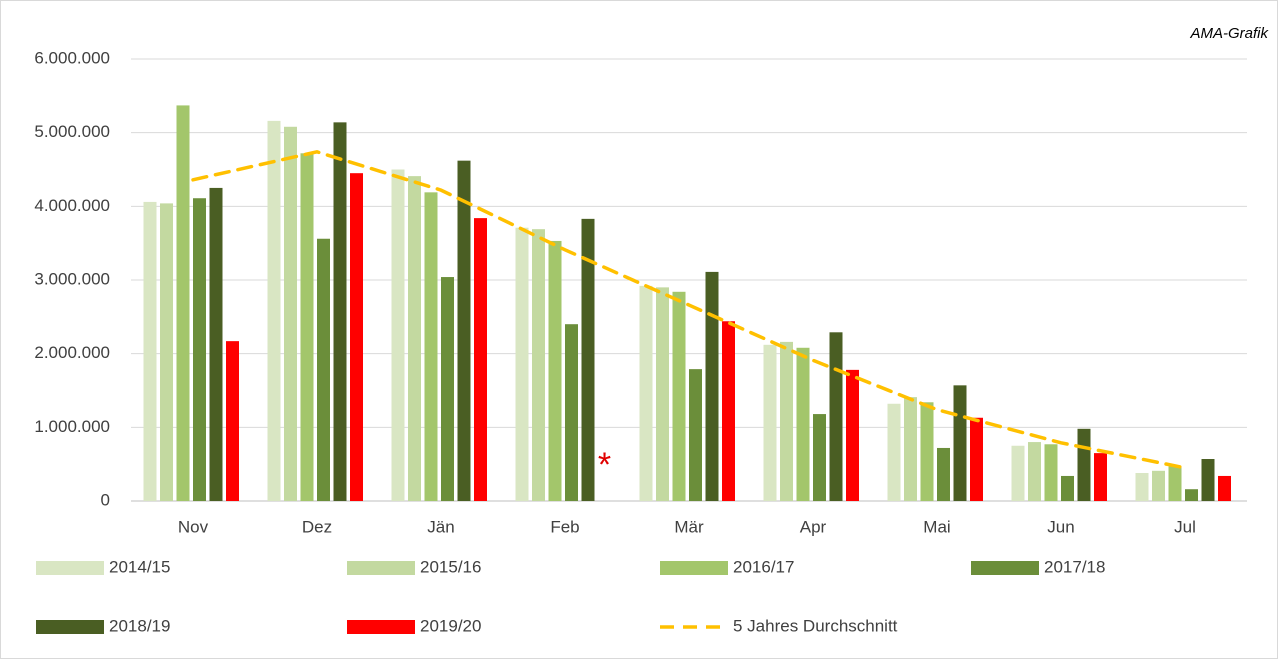 The height and width of the screenshot is (660, 1279). I want to click on legend-label: 2017/18, so click(1074, 566).